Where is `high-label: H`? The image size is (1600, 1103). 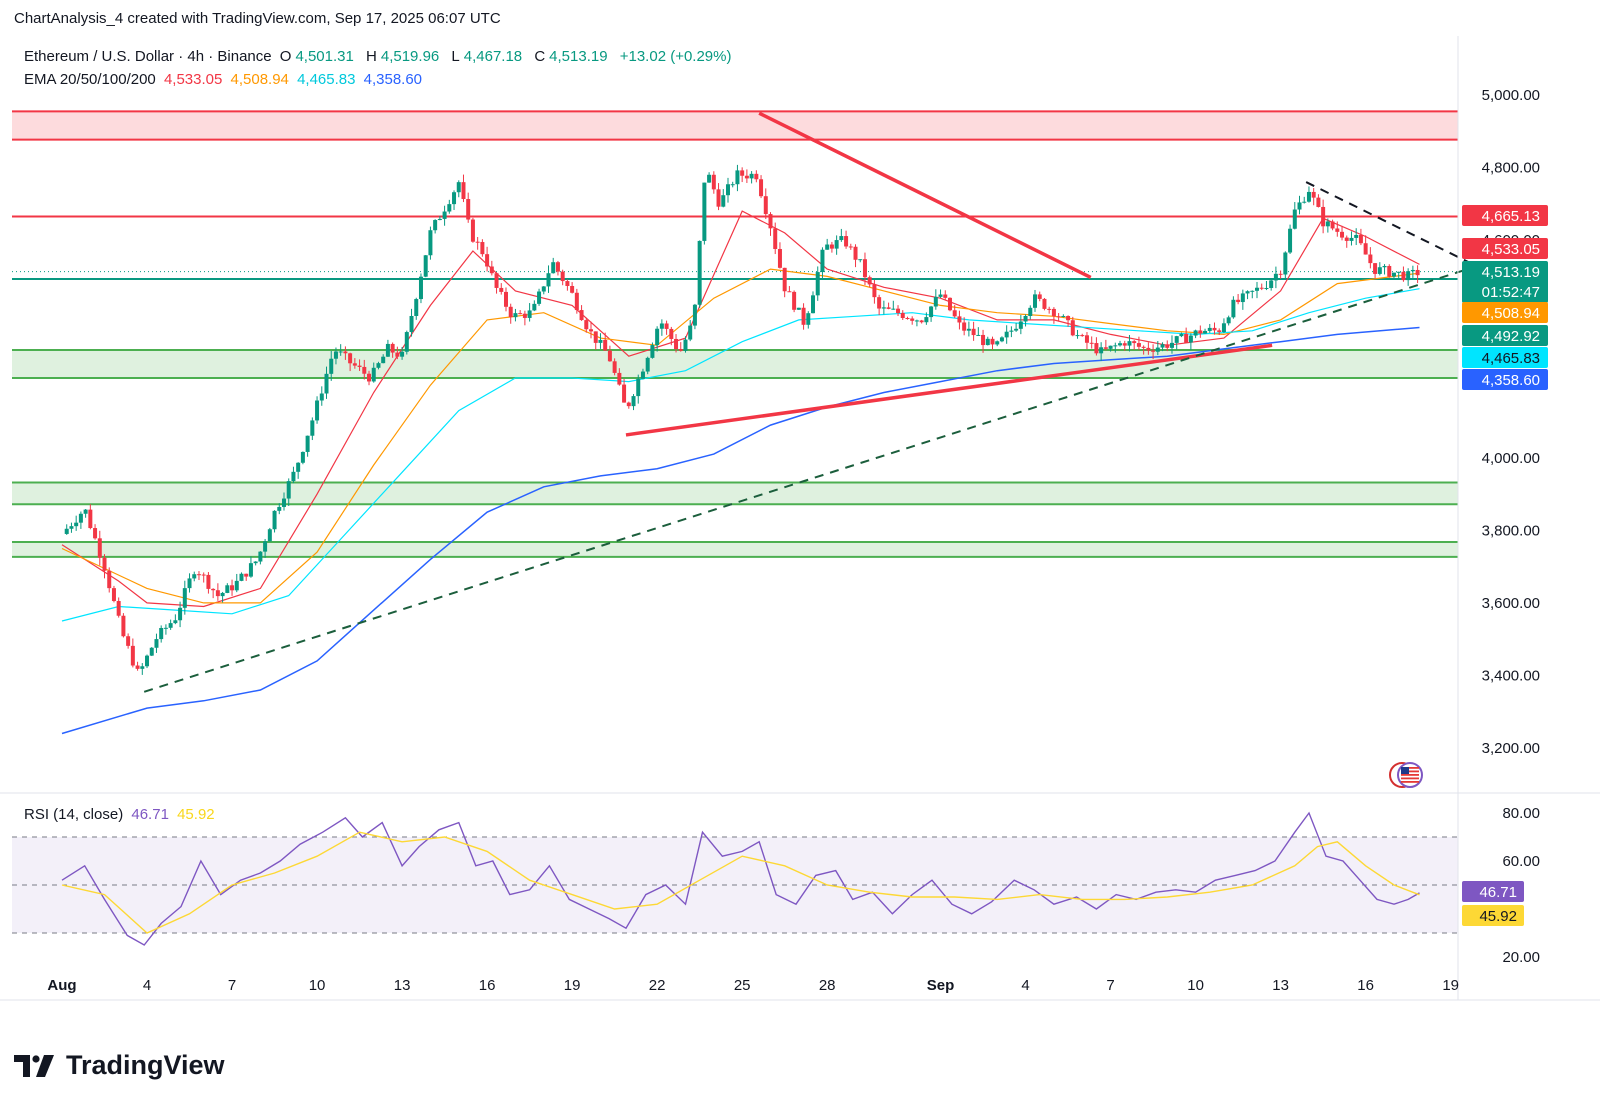 high-label: H is located at coordinates (371, 56).